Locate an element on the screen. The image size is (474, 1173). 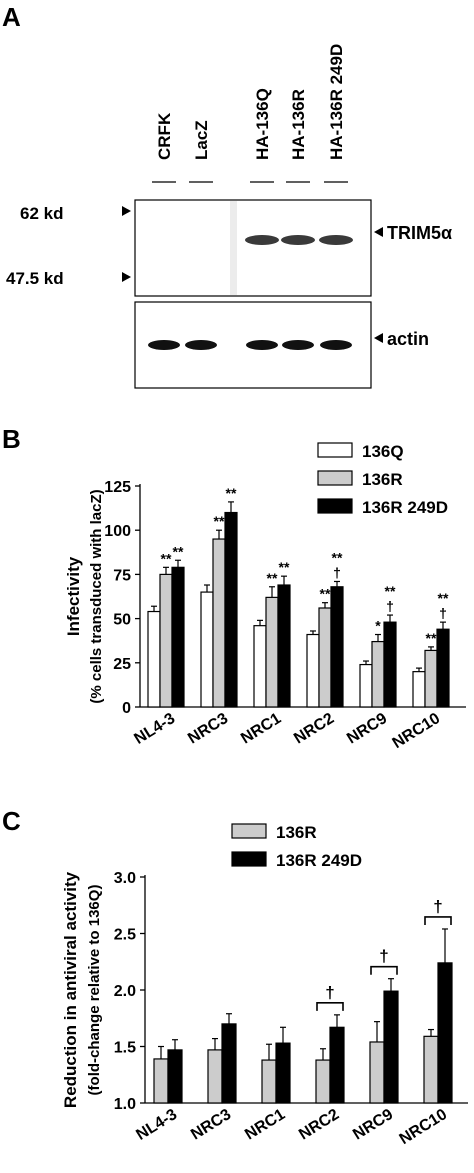
trim5-blot-frame is located at coordinates (253, 248).